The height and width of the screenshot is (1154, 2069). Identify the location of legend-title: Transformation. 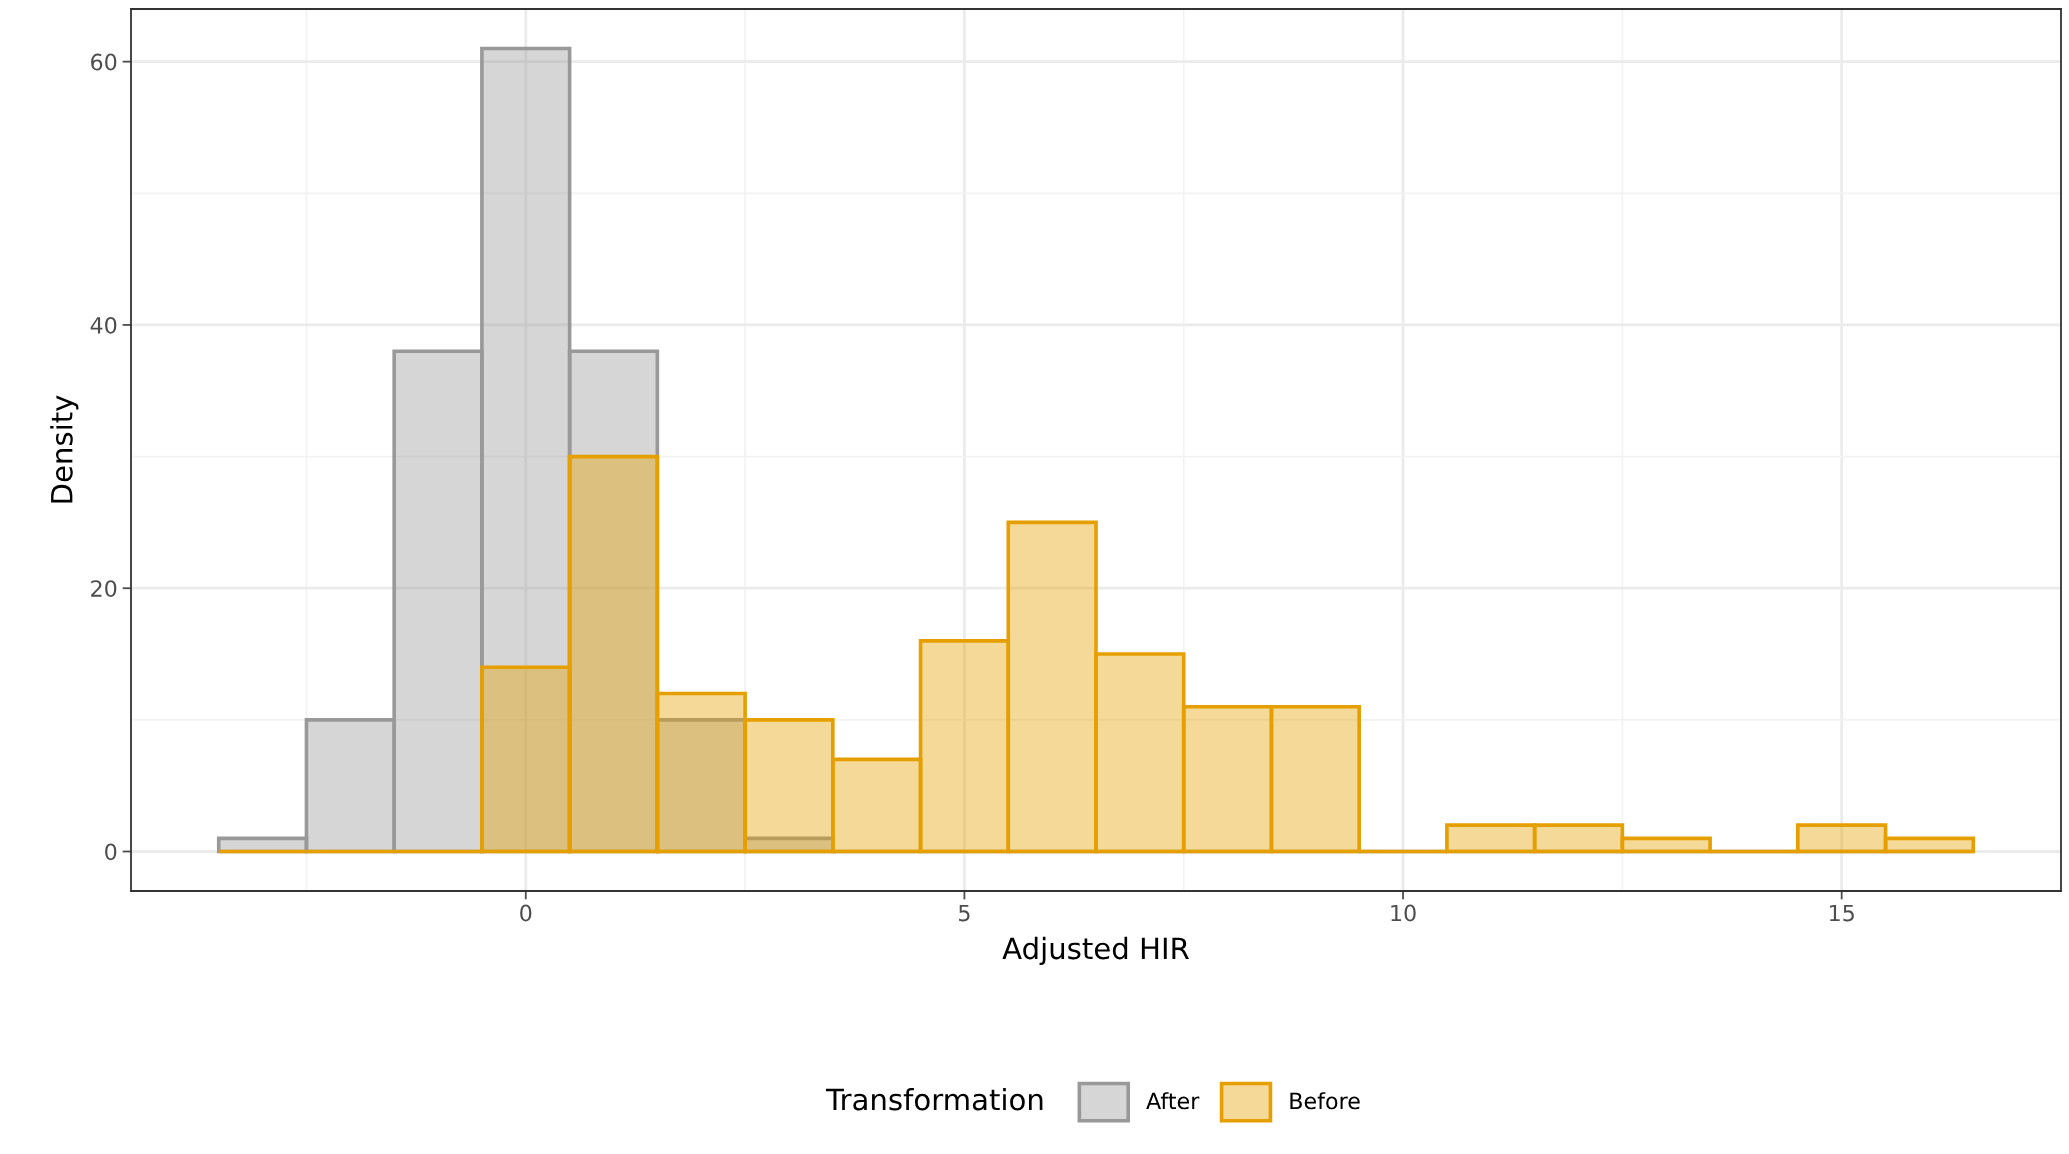
(934, 1099).